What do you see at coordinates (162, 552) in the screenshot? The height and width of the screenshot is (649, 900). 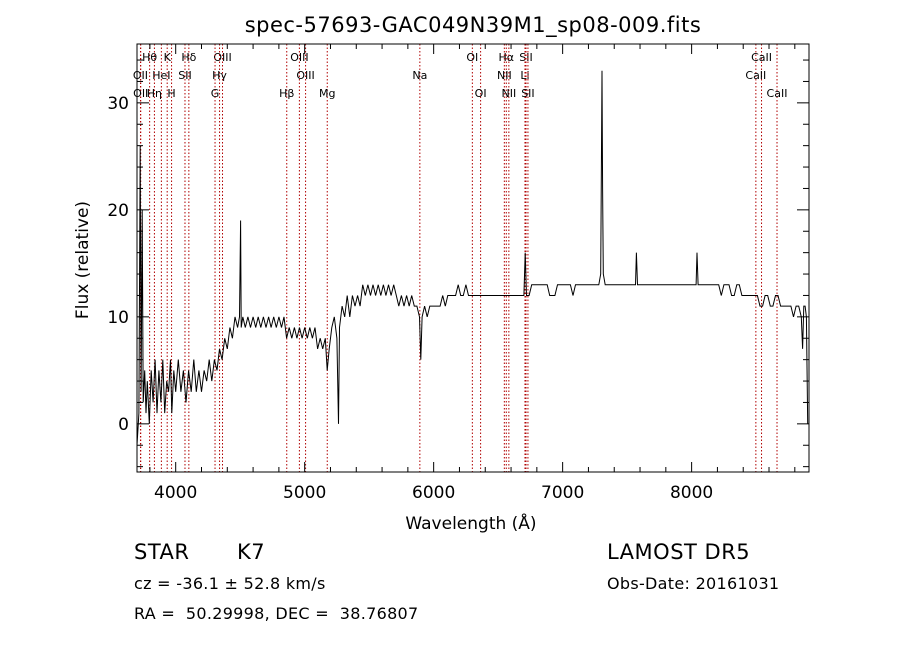 I see `object-class: STAR` at bounding box center [162, 552].